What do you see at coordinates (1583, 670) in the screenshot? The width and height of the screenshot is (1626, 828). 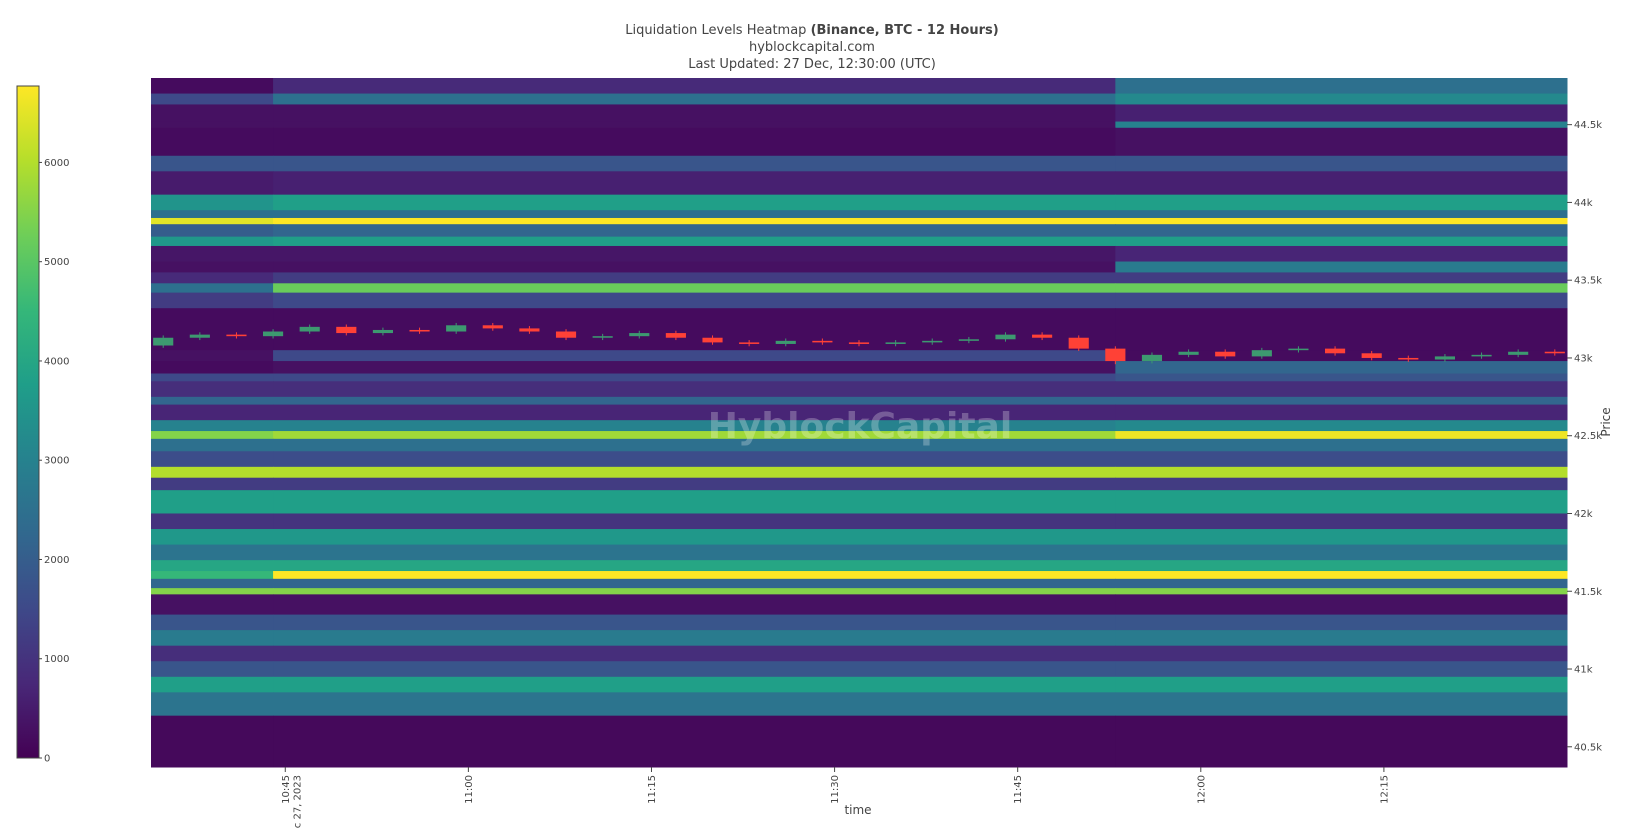 I see `y-tick-label: 41k` at bounding box center [1583, 670].